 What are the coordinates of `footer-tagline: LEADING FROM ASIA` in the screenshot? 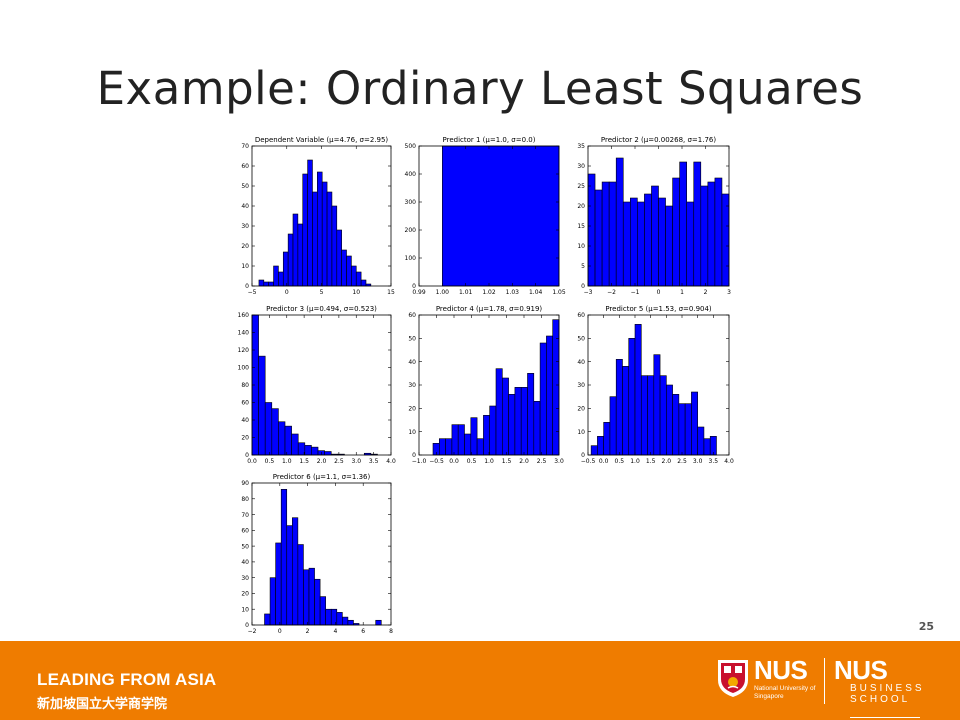 It's located at (127, 679).